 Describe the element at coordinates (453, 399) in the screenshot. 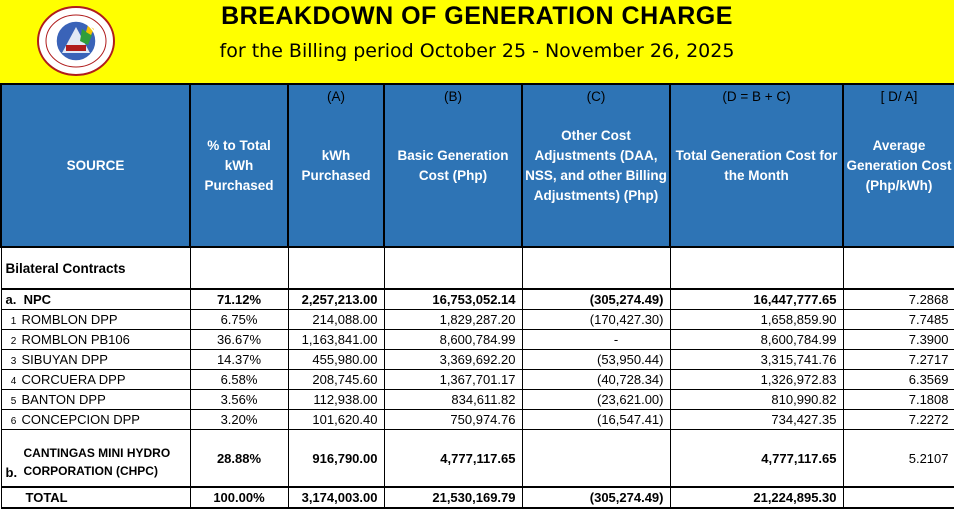

I see `basic-cost-cell: 834,611.82` at that location.